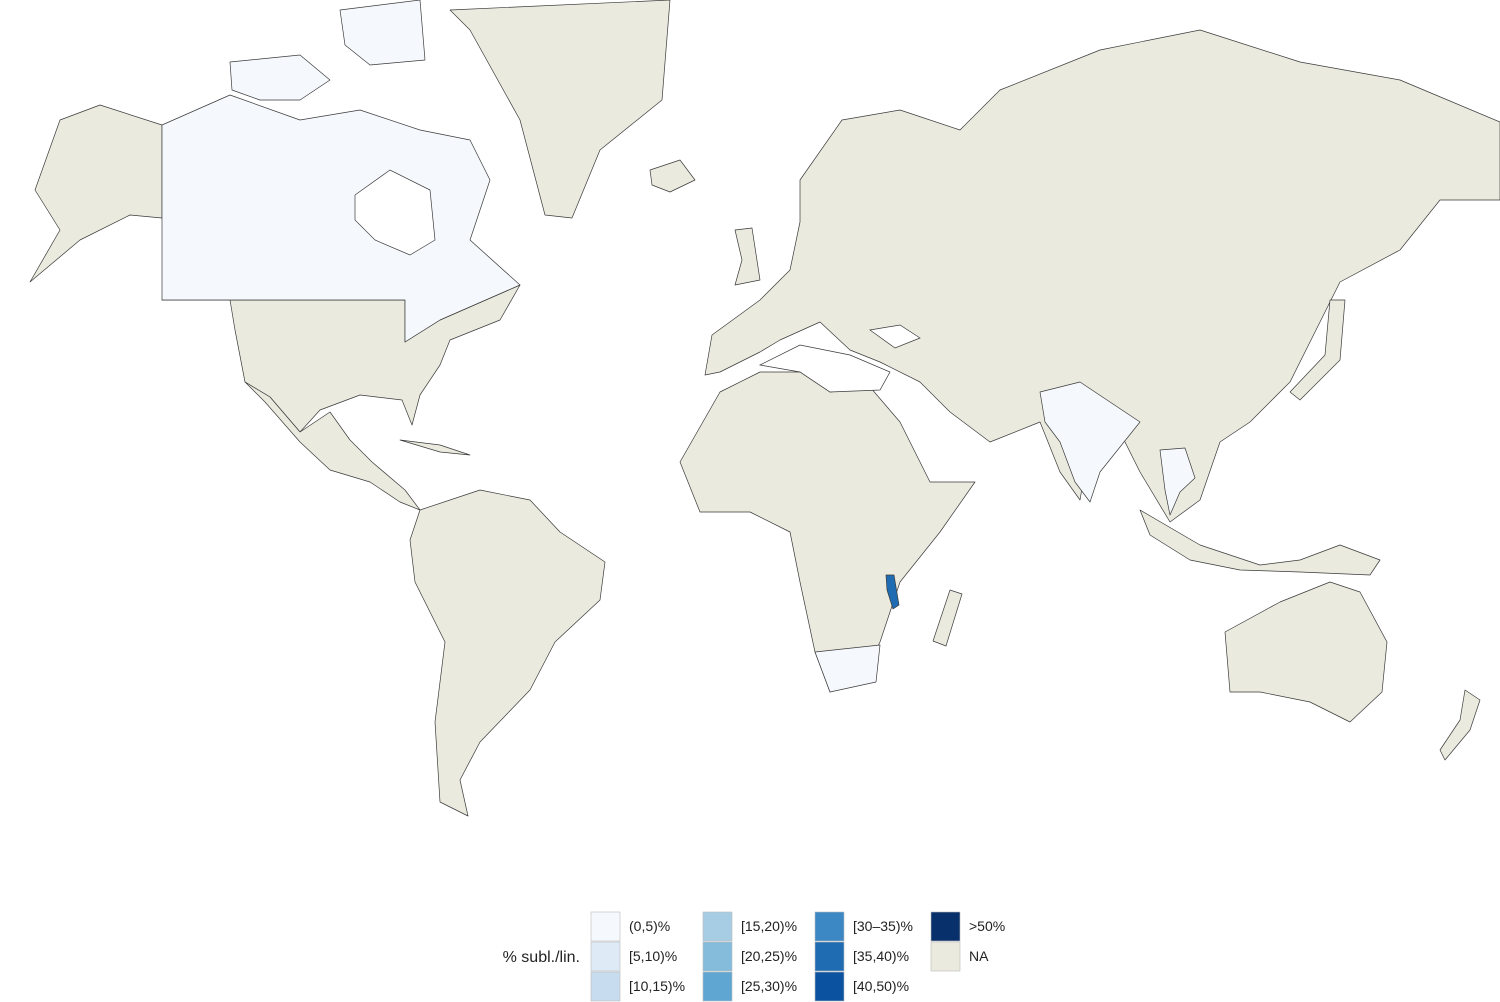 Image resolution: width=1500 pixels, height=1002 pixels. I want to click on legend-label: >50%, so click(987, 926).